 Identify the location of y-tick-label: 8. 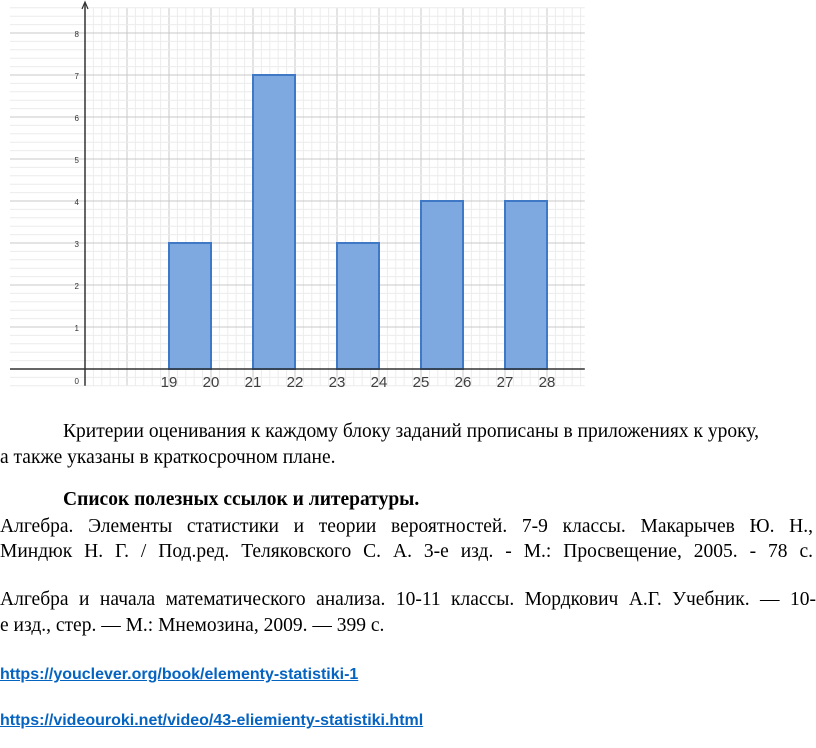
(77, 34).